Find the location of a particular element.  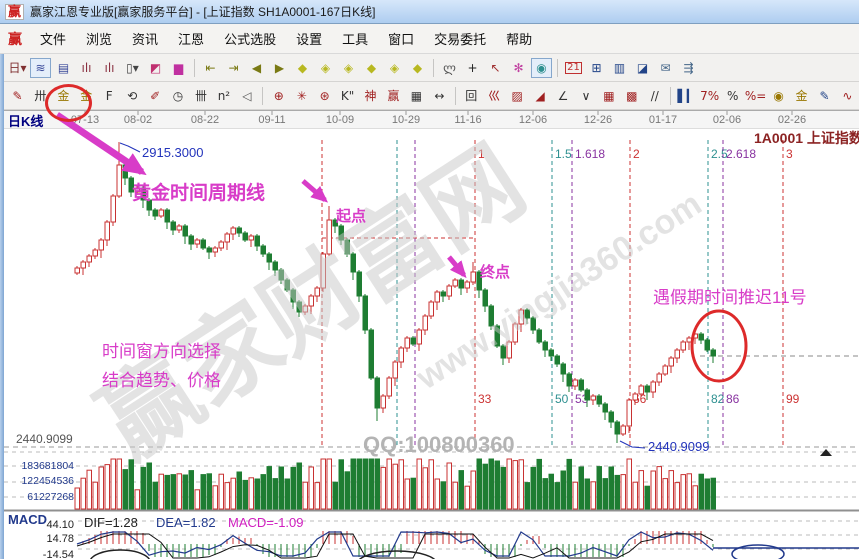

high-price-label: 2915.3000 is located at coordinates (172, 152).